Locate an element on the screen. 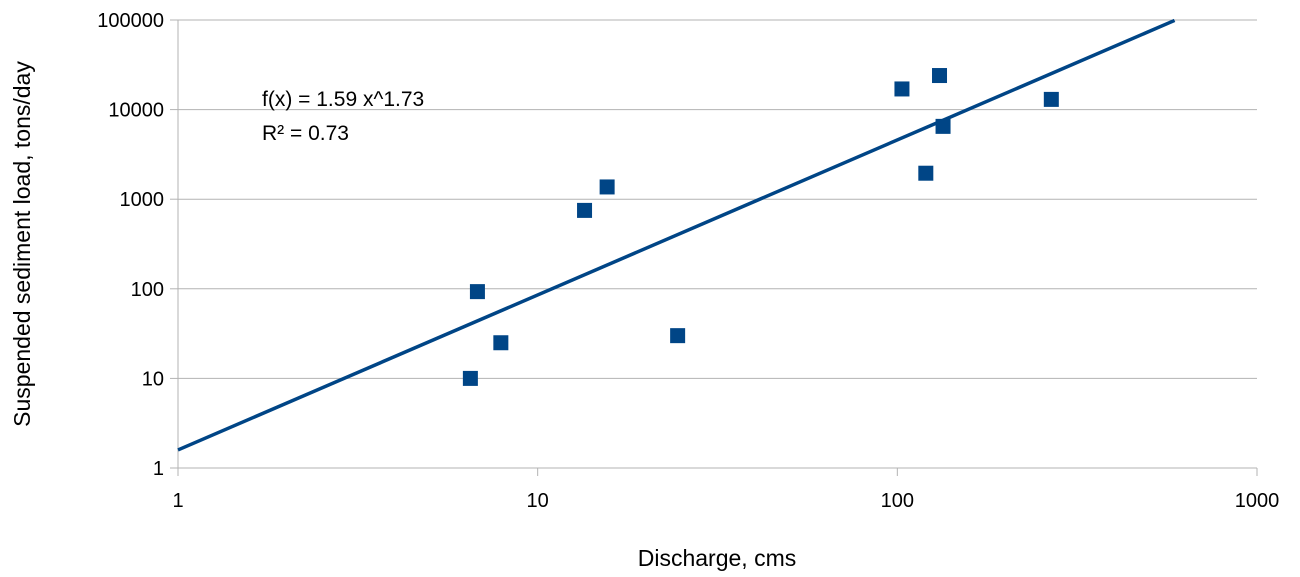 Image resolution: width=1300 pixels, height=577 pixels. trendline-equation: f(x) = 1.59 x^1.73 is located at coordinates (343, 99).